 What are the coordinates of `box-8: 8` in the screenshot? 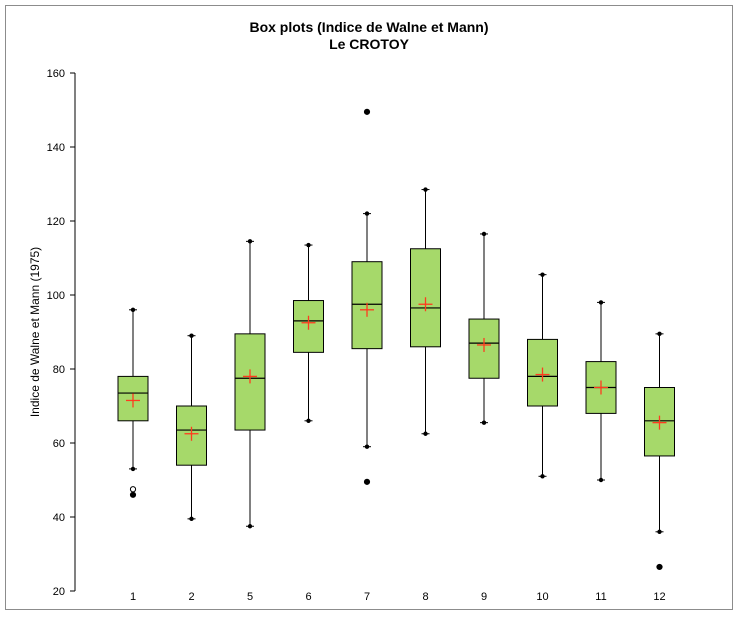 It's located at (425, 395).